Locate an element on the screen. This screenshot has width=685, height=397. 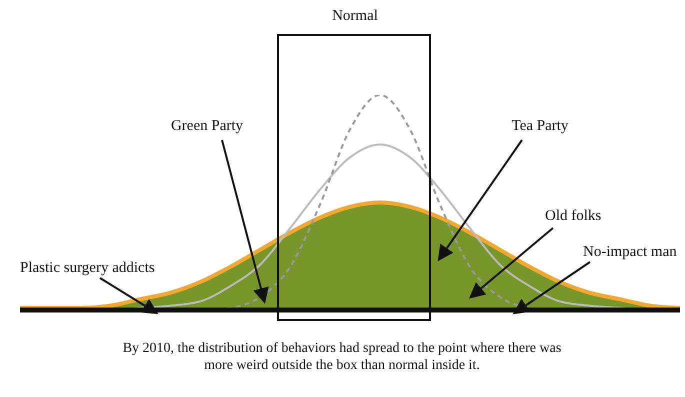
annotation: Old folks is located at coordinates (573, 216).